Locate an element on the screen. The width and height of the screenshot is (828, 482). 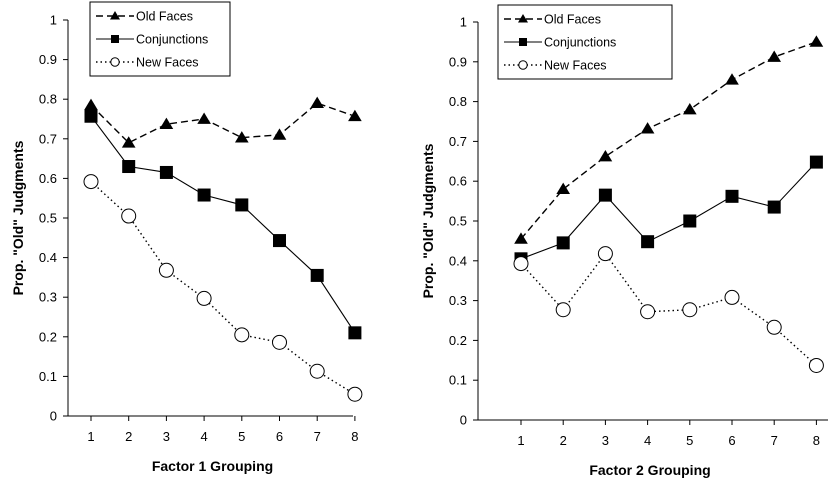
x-axis-title: Factor 1 Grouping is located at coordinates (212, 466).